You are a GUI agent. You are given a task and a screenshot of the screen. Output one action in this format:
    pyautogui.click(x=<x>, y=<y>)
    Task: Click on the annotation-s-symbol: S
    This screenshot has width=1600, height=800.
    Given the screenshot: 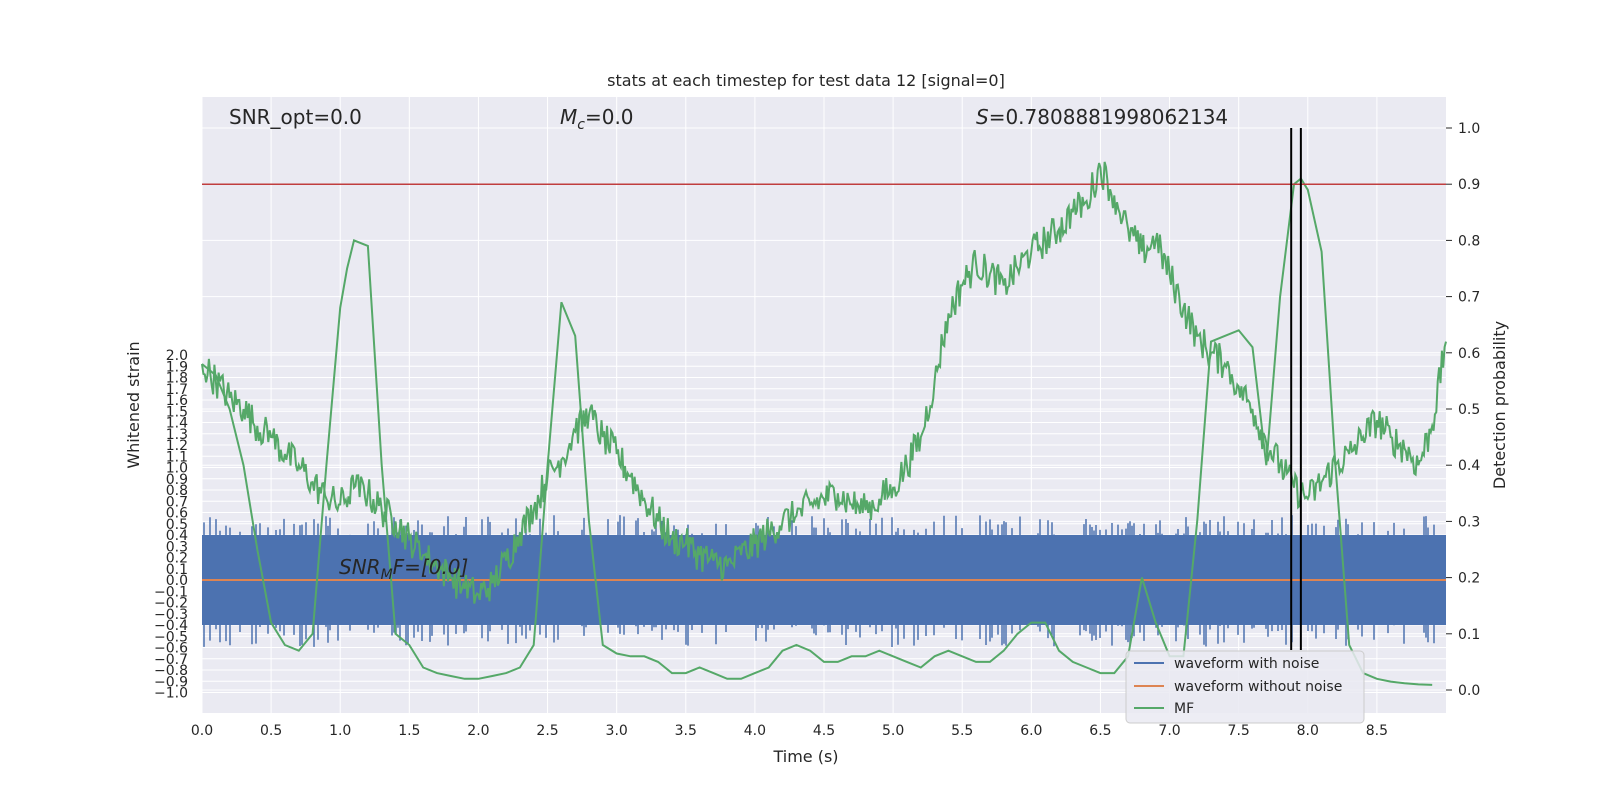 What is the action you would take?
    pyautogui.click(x=982, y=117)
    